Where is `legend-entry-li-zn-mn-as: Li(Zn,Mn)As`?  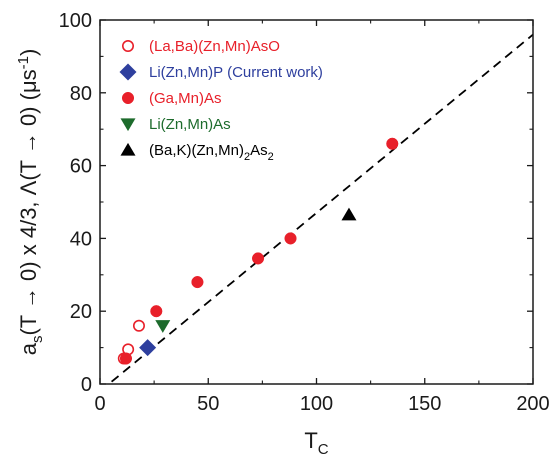 legend-entry-li-zn-mn-as: Li(Zn,Mn)As is located at coordinates (175, 124).